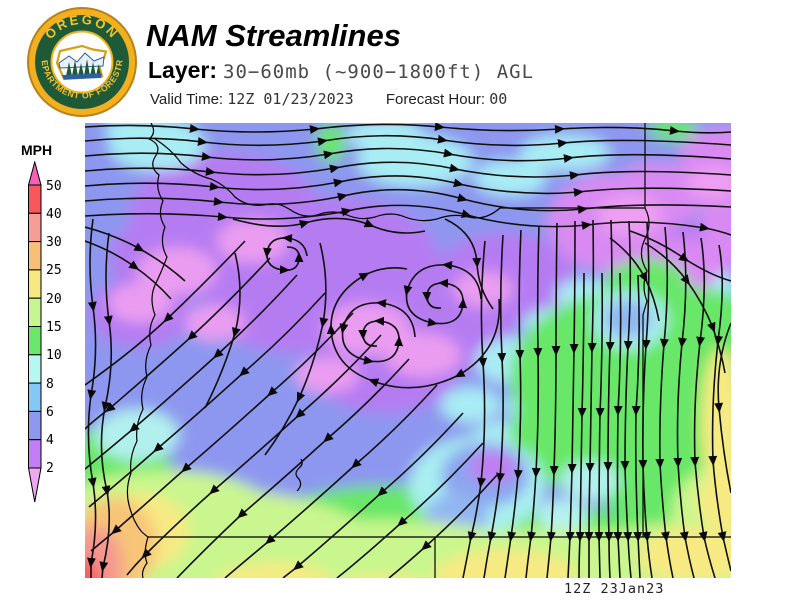 Image resolution: width=800 pixels, height=600 pixels. What do you see at coordinates (273, 35) in the screenshot?
I see `page-title: NAM Streamlines` at bounding box center [273, 35].